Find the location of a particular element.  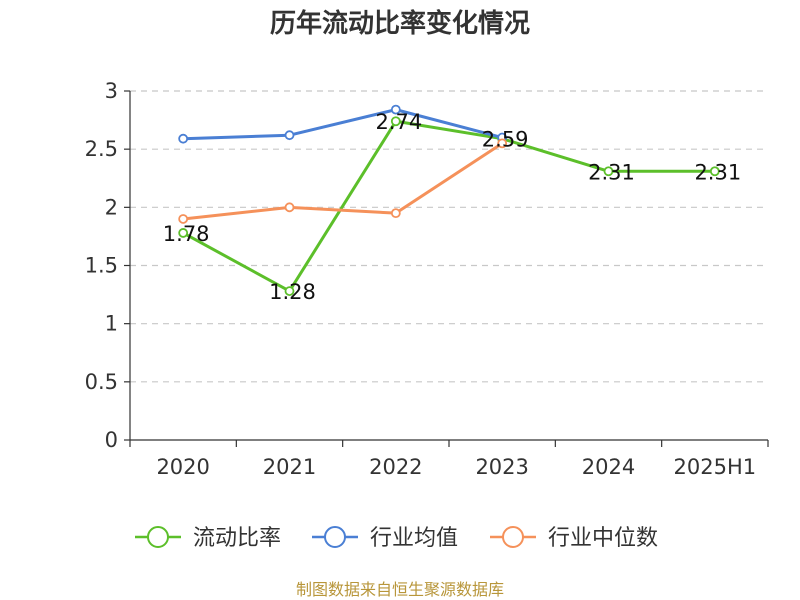

legend-label: 行业均值 is located at coordinates (414, 538).